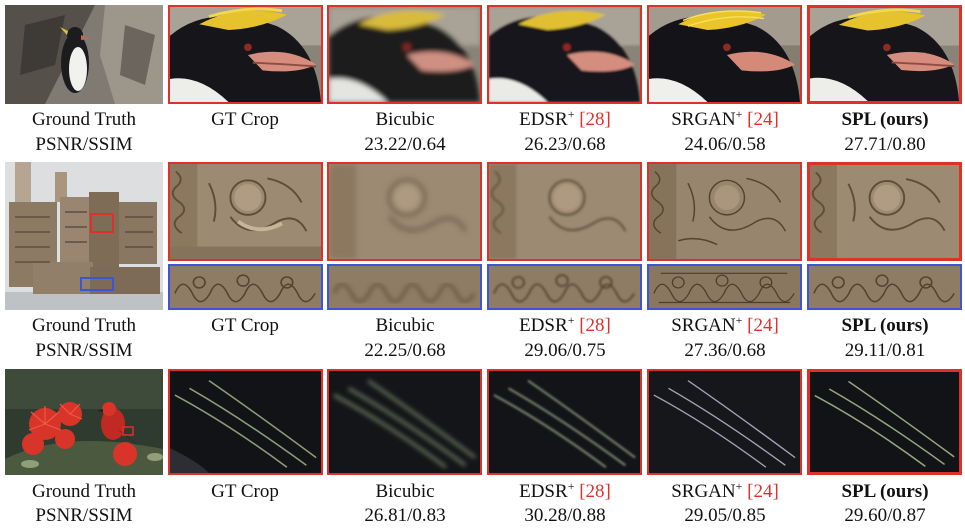  Describe the element at coordinates (245, 119) in the screenshot. I see `caption-row1-col2-label: GT Crop` at that location.